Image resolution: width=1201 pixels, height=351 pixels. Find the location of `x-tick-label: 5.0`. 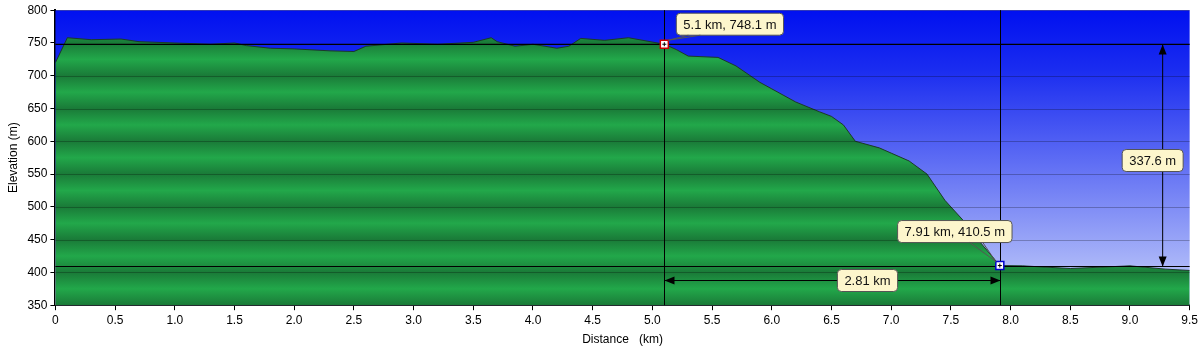

x-tick-label: 5.0 is located at coordinates (653, 319).